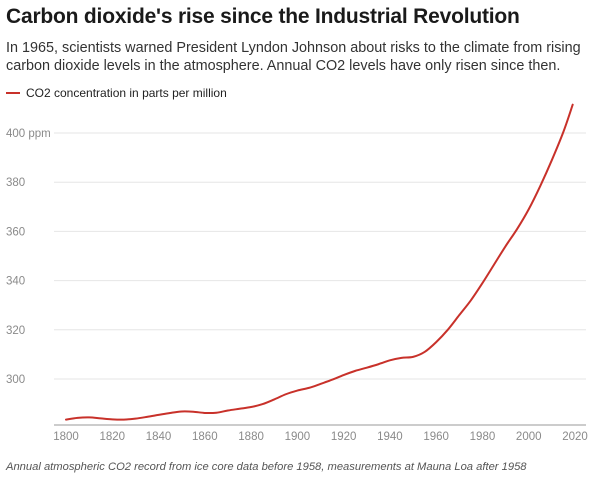  What do you see at coordinates (13, 93) in the screenshot?
I see `legend-swatch` at bounding box center [13, 93].